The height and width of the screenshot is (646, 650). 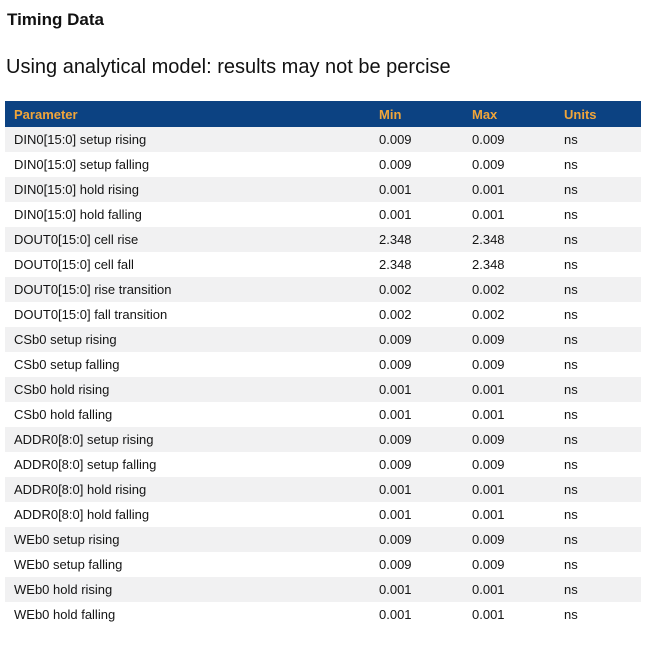 I want to click on table-header-row: Parameter Min Max Units, so click(x=323, y=114).